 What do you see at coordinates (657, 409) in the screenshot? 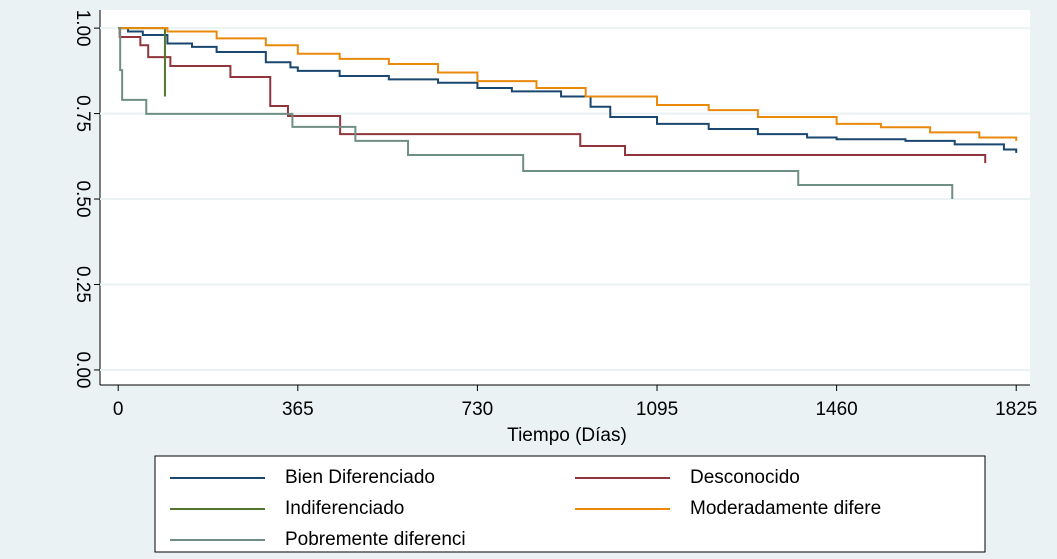
I see `x-tick-label: 1095` at bounding box center [657, 409].